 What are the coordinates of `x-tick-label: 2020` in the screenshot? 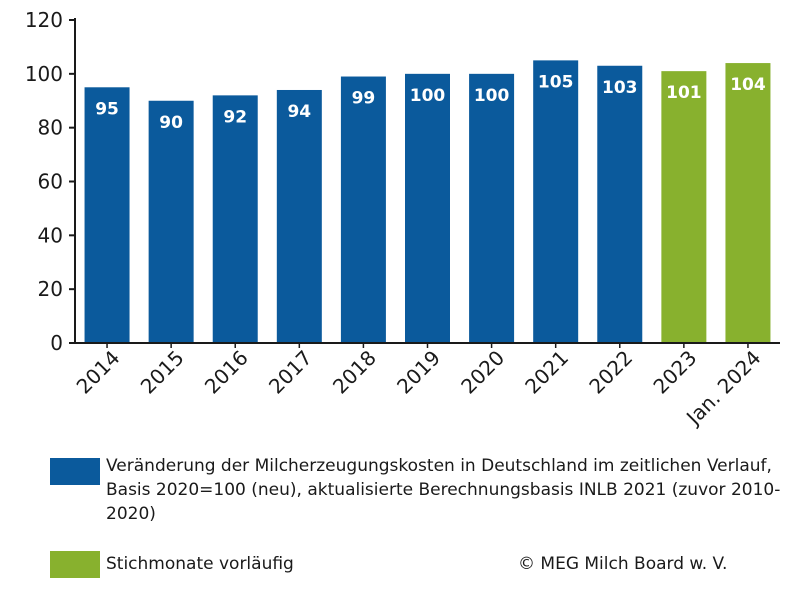 It's located at (482, 372).